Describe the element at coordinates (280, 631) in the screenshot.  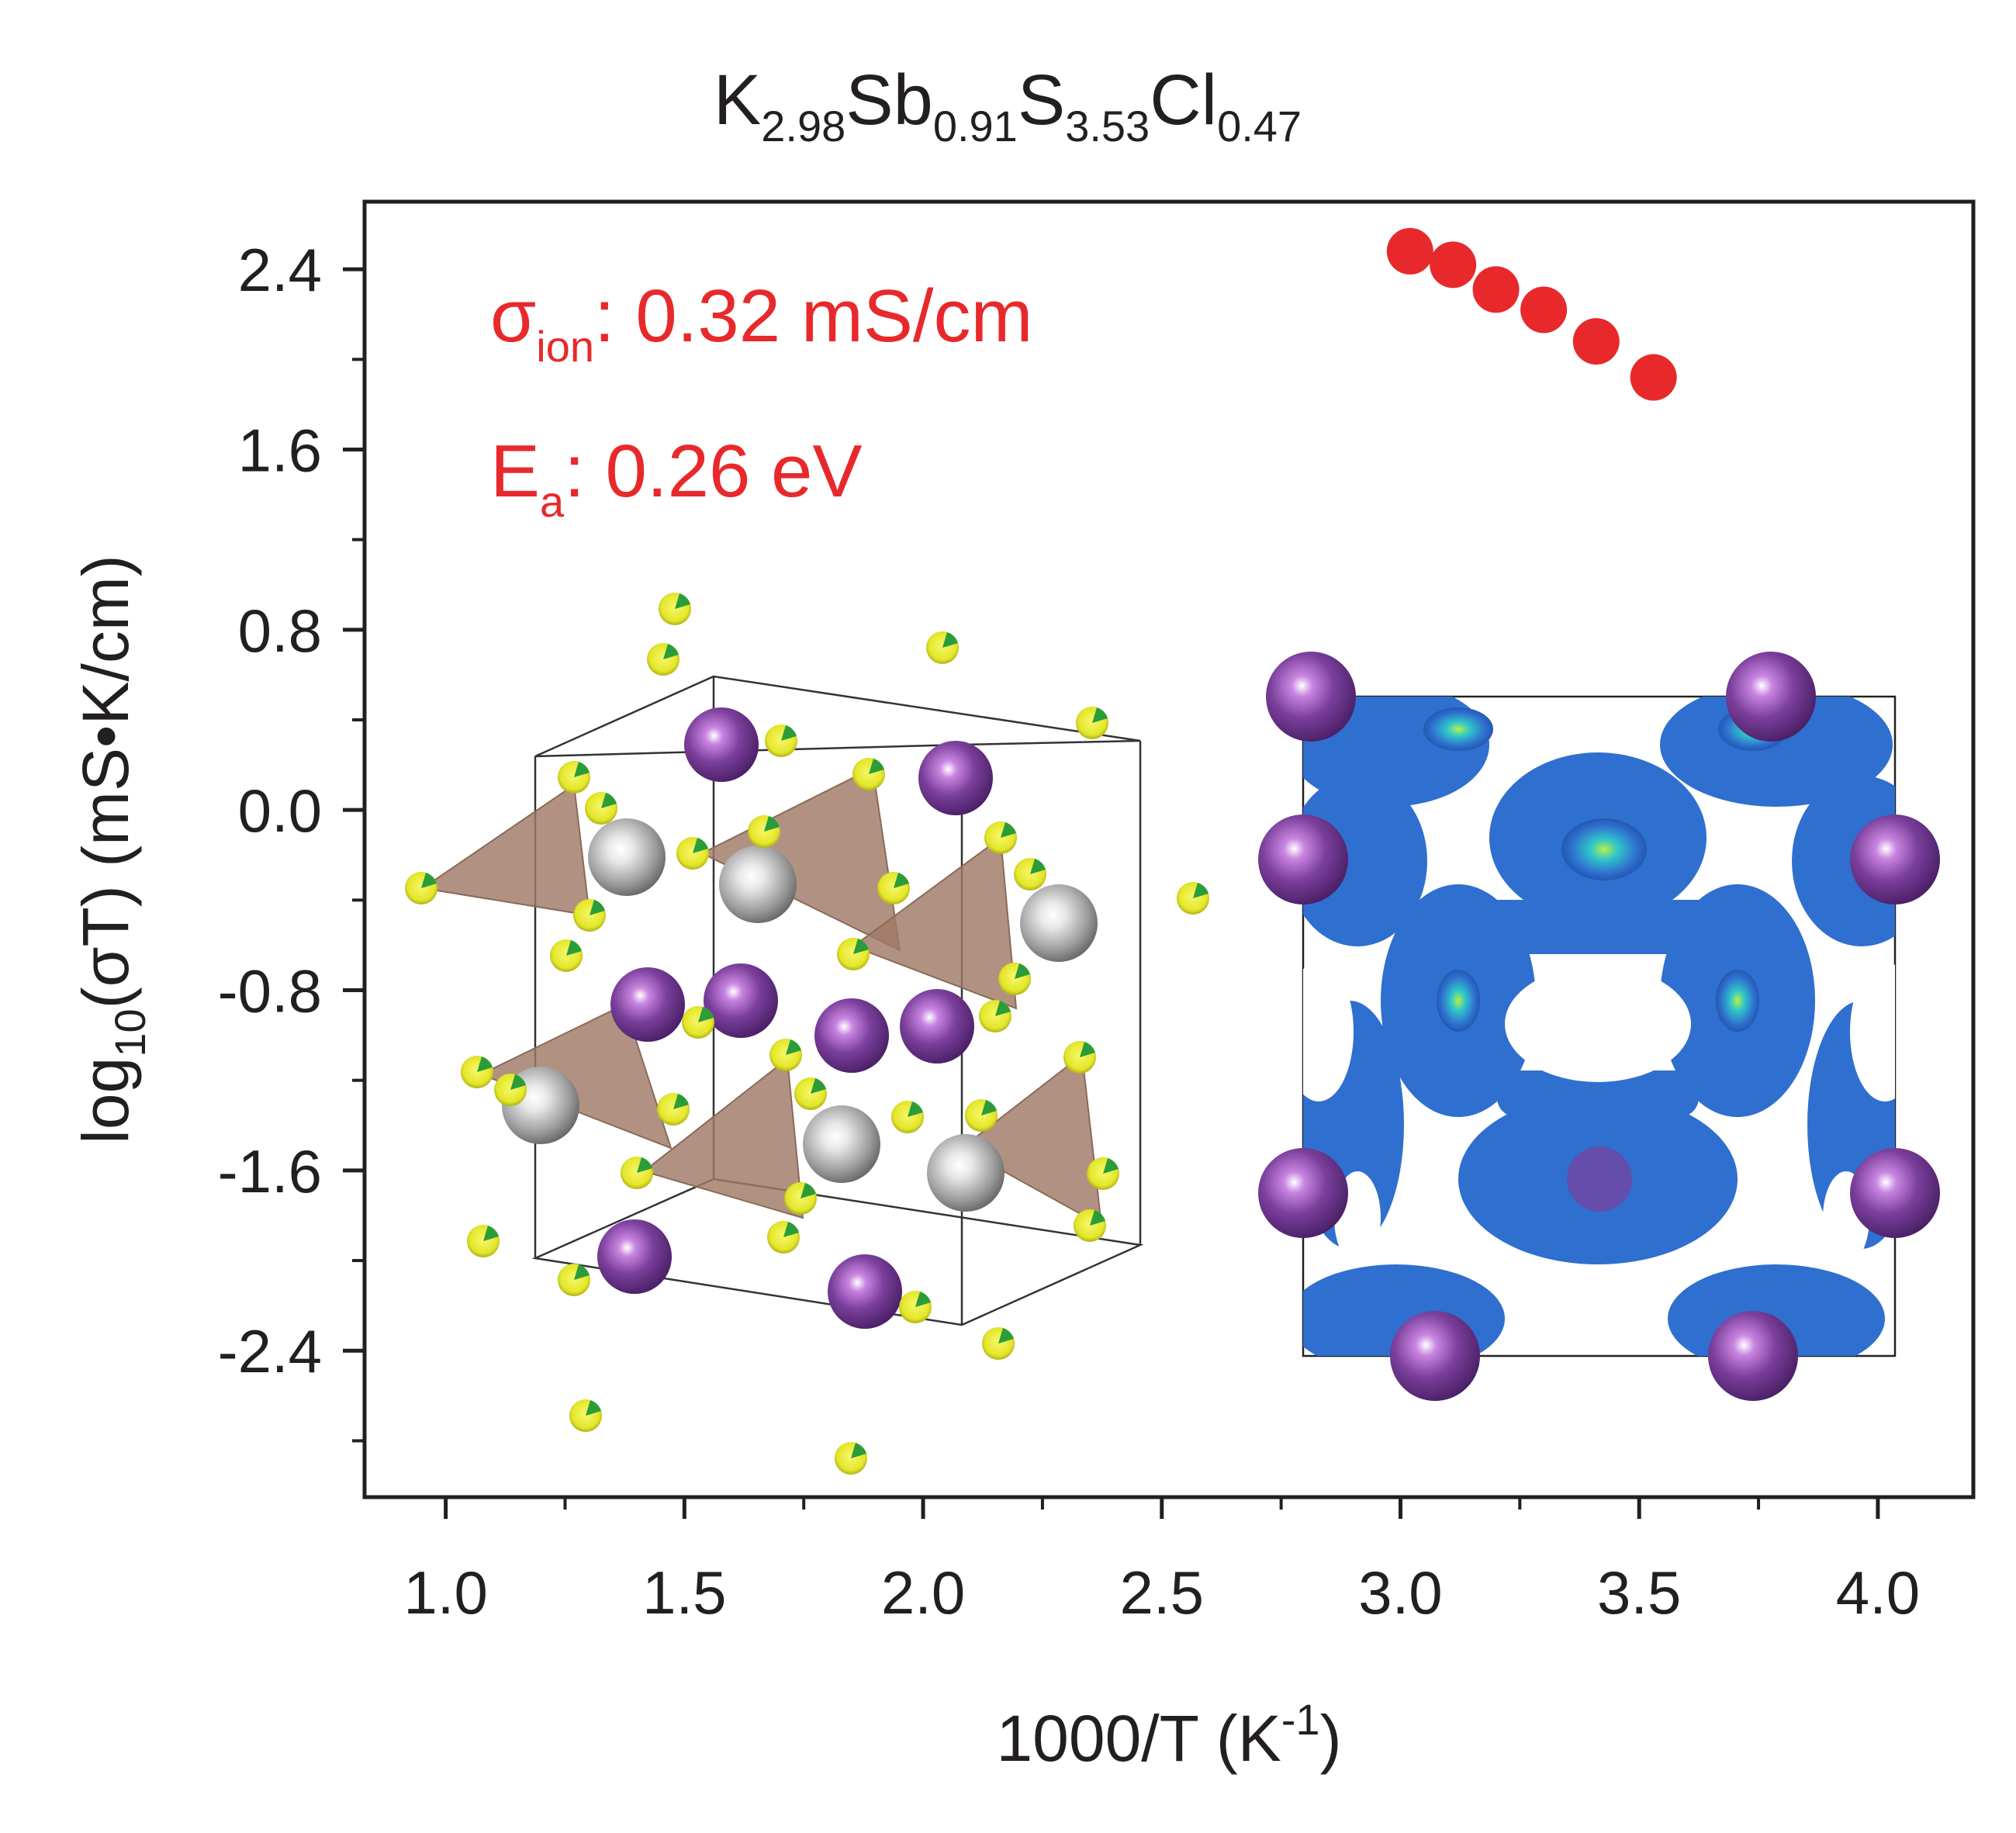
I see `y-tick-label: 0.8` at that location.